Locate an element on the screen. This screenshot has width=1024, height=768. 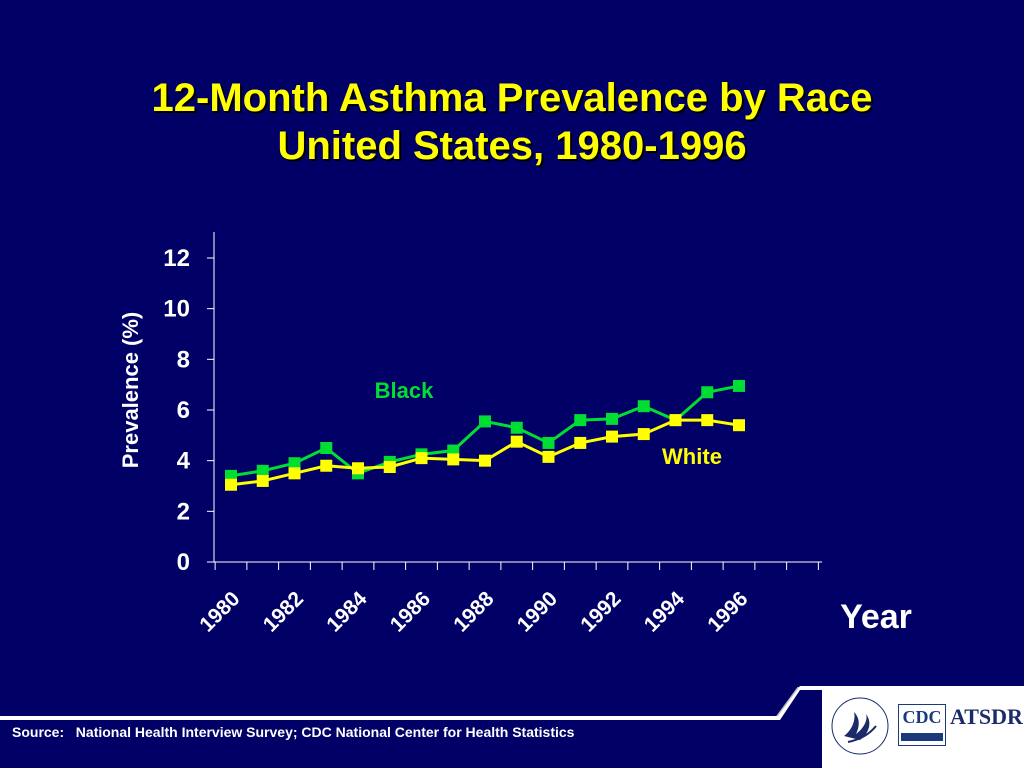
series-label-black: Black is located at coordinates (404, 390).